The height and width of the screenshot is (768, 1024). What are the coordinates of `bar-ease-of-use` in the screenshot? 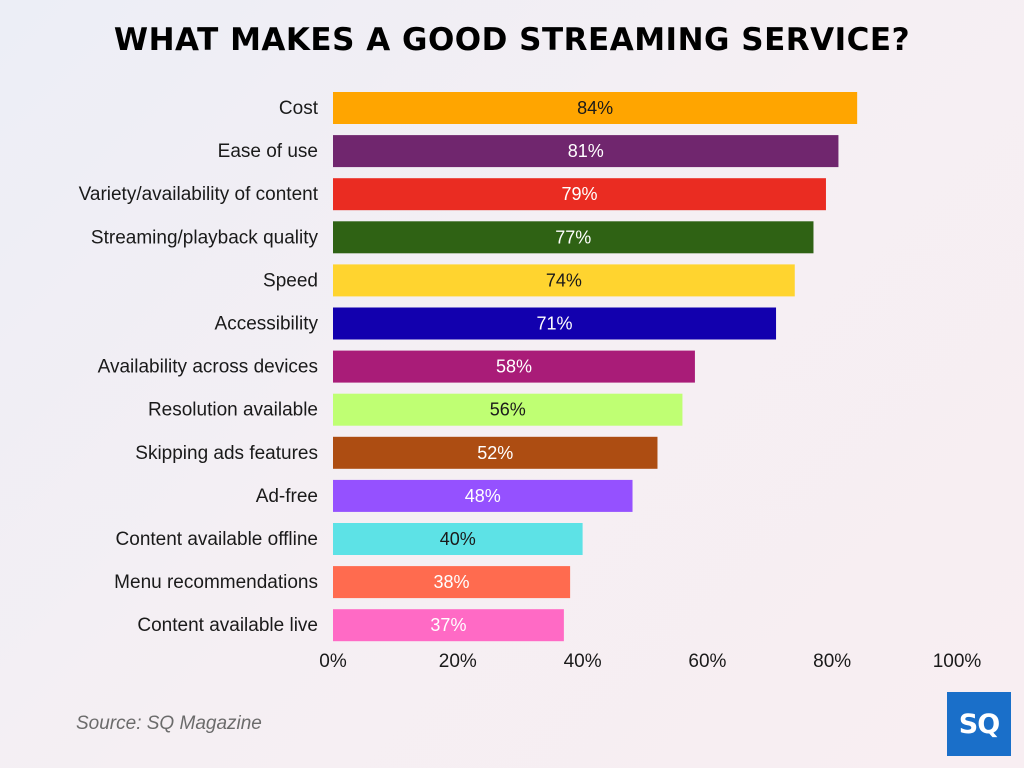 It's located at (586, 151).